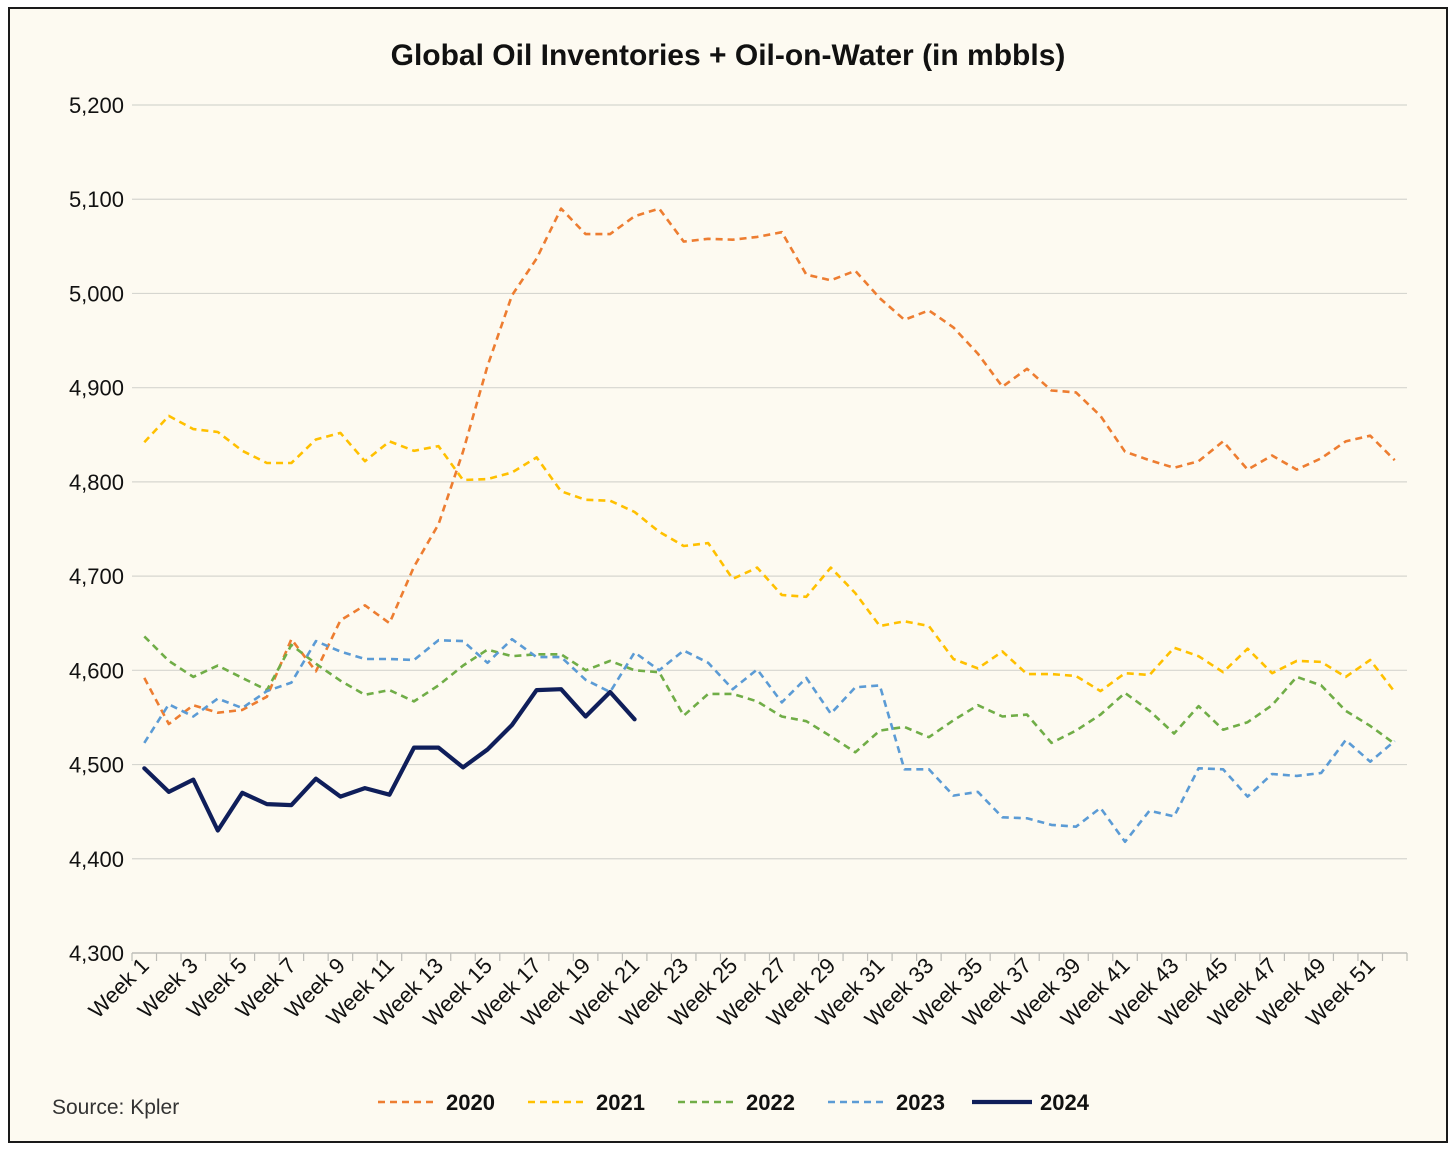 This screenshot has height=1153, width=1456. Describe the element at coordinates (920, 1102) in the screenshot. I see `legend-label-2023: 2023` at that location.